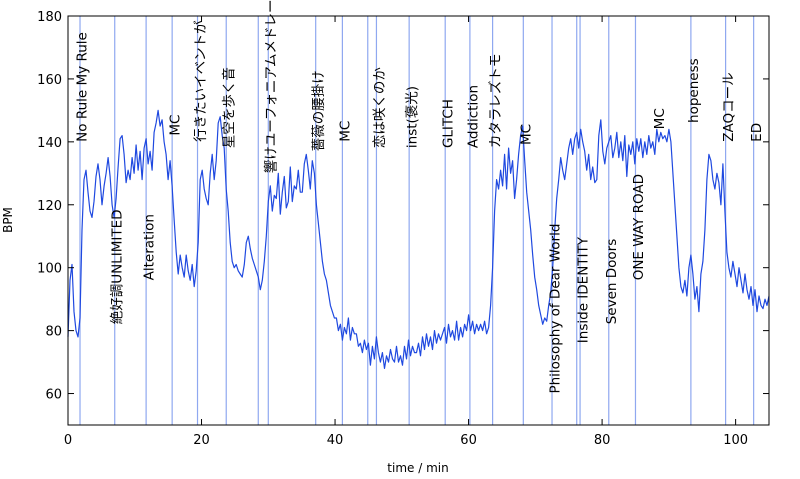 The width and height of the screenshot is (800, 479). Describe the element at coordinates (735, 440) in the screenshot. I see `x-tick-label-100: 100` at that location.